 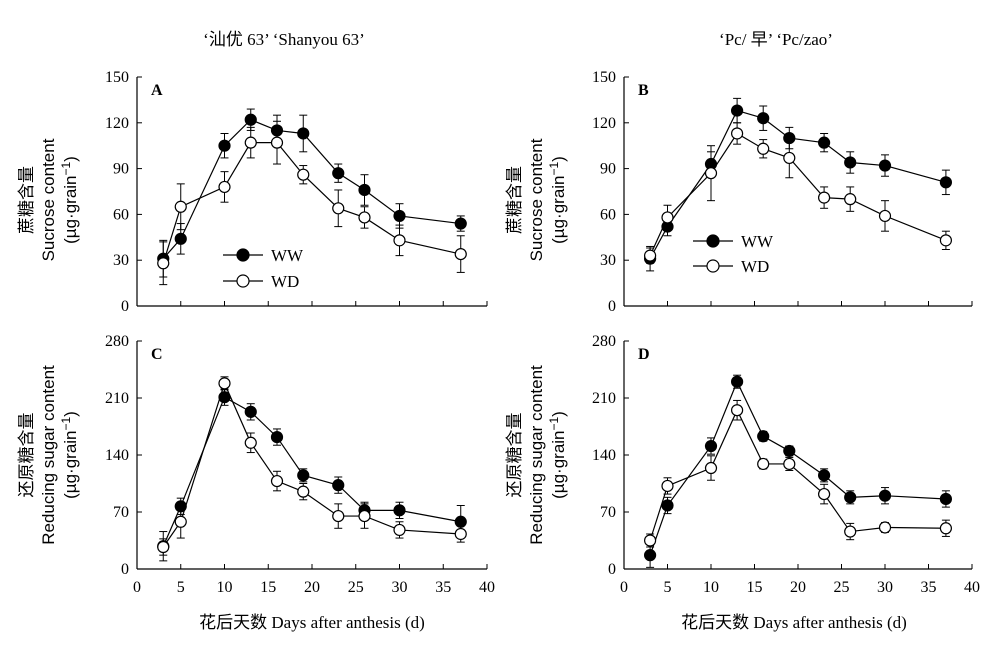 I want to click on panel-label: C, so click(x=157, y=354).